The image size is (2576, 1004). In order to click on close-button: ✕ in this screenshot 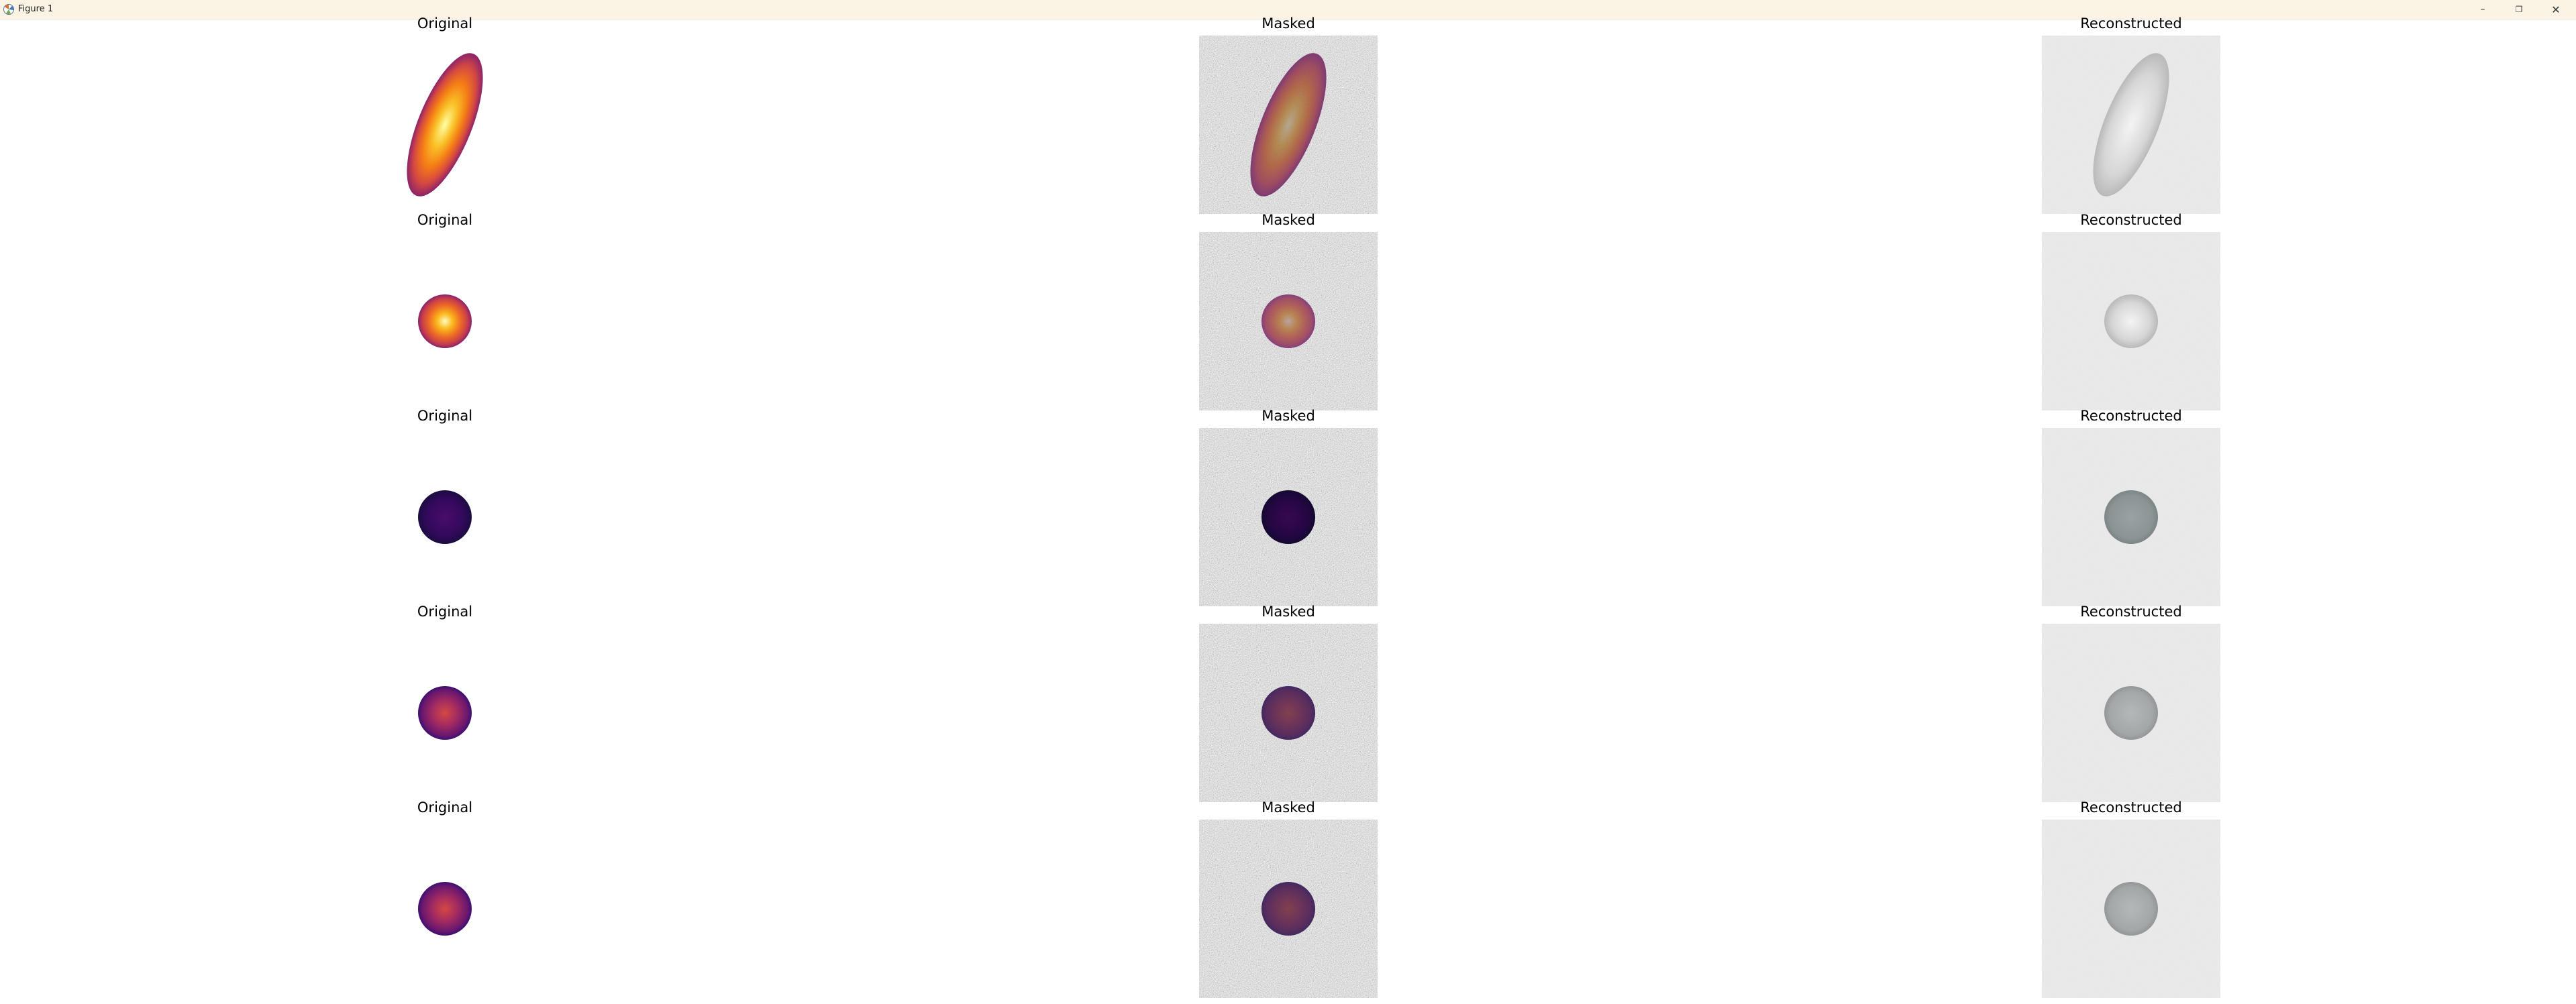, I will do `click(2556, 9)`.